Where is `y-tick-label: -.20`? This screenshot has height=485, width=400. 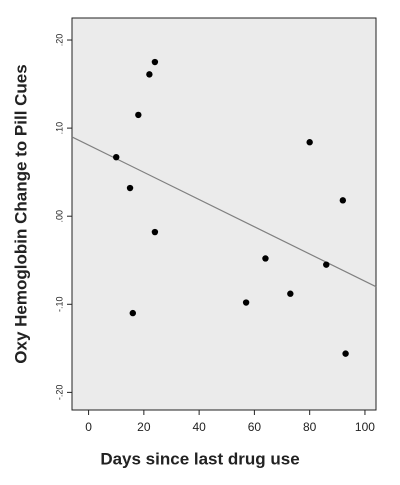 y-tick-label: -.20 is located at coordinates (59, 393).